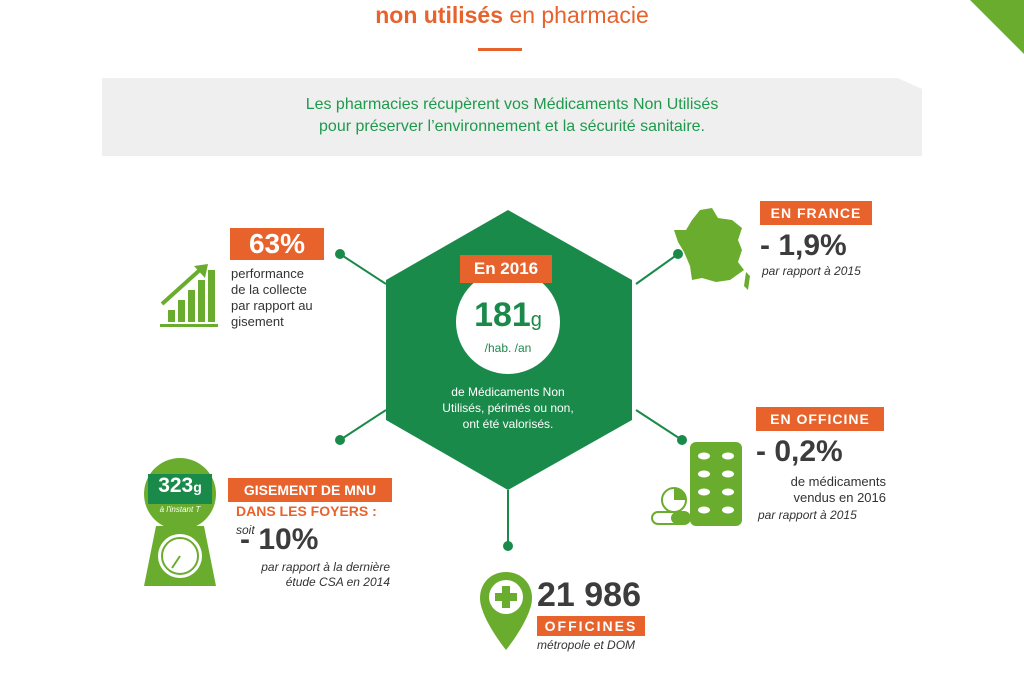 The height and width of the screenshot is (682, 1024). Describe the element at coordinates (269, 289) in the screenshot. I see `collecte-line-2: de la collecte` at that location.